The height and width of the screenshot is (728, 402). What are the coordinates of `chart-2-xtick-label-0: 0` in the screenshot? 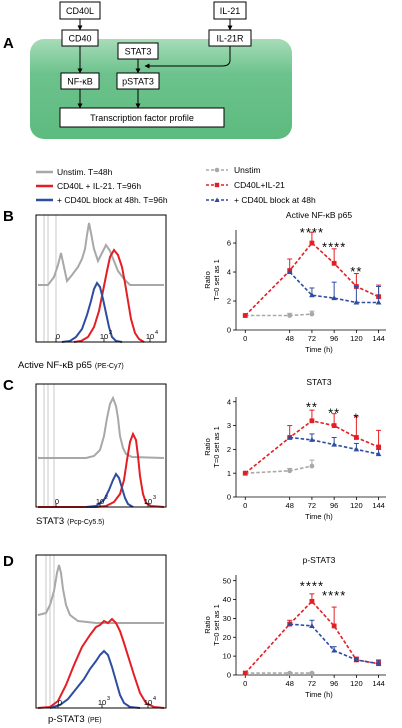 It's located at (245, 683).